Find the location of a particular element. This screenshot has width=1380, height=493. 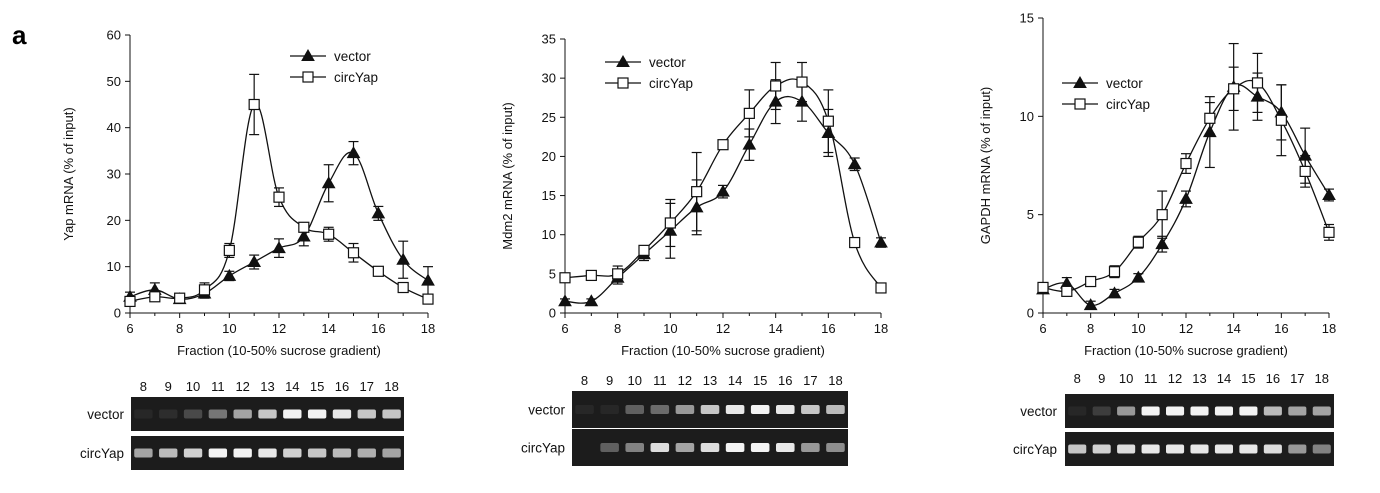

y-tick-label: 25 is located at coordinates (549, 117).